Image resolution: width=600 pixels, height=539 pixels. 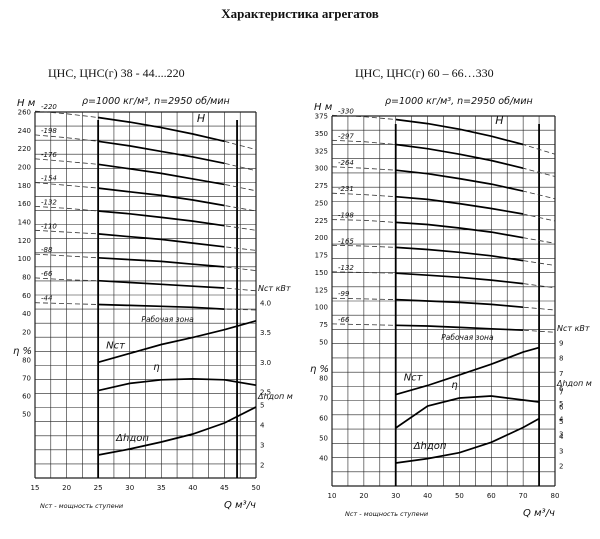 I want to click on chart2-h-label: H, so click(x=499, y=120).